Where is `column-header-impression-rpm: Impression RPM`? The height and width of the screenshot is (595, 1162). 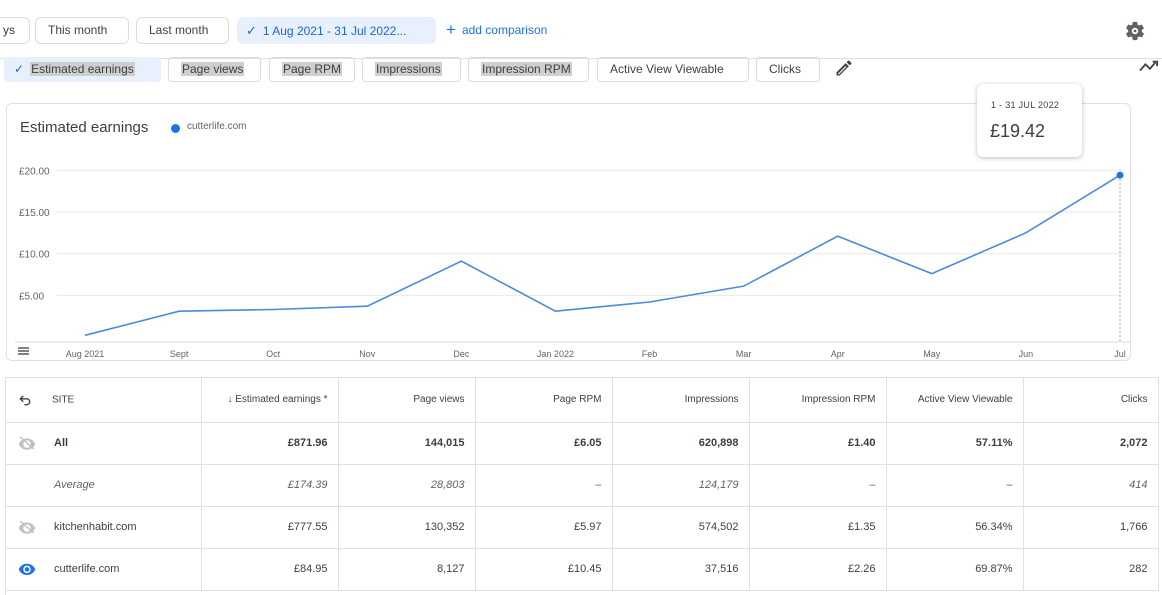
column-header-impression-rpm: Impression RPM is located at coordinates (818, 400).